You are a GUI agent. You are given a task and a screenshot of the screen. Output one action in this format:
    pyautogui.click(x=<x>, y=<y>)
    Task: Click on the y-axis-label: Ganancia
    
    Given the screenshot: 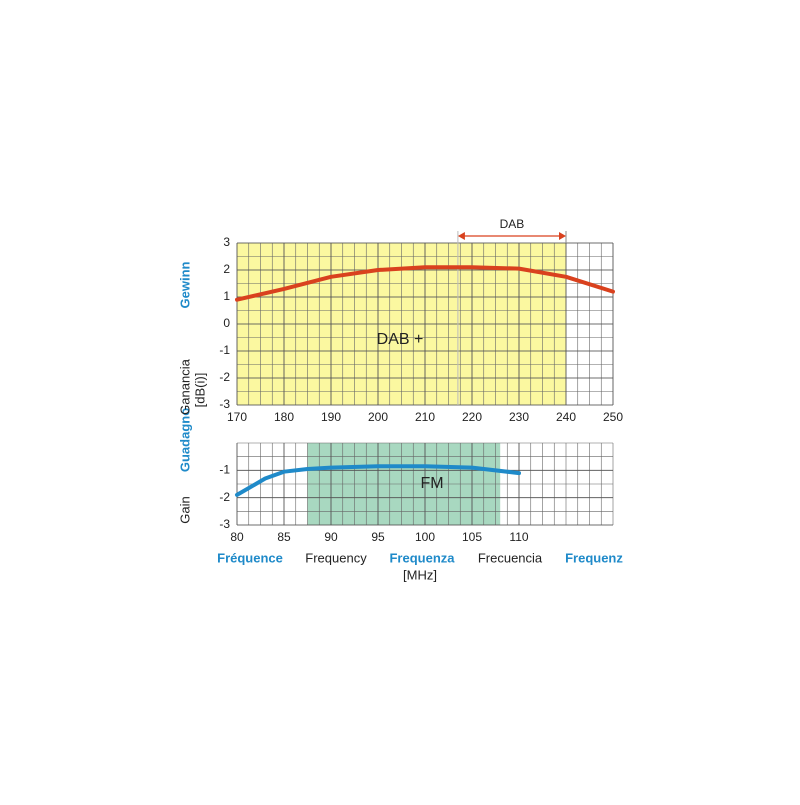 What is the action you would take?
    pyautogui.click(x=184, y=386)
    